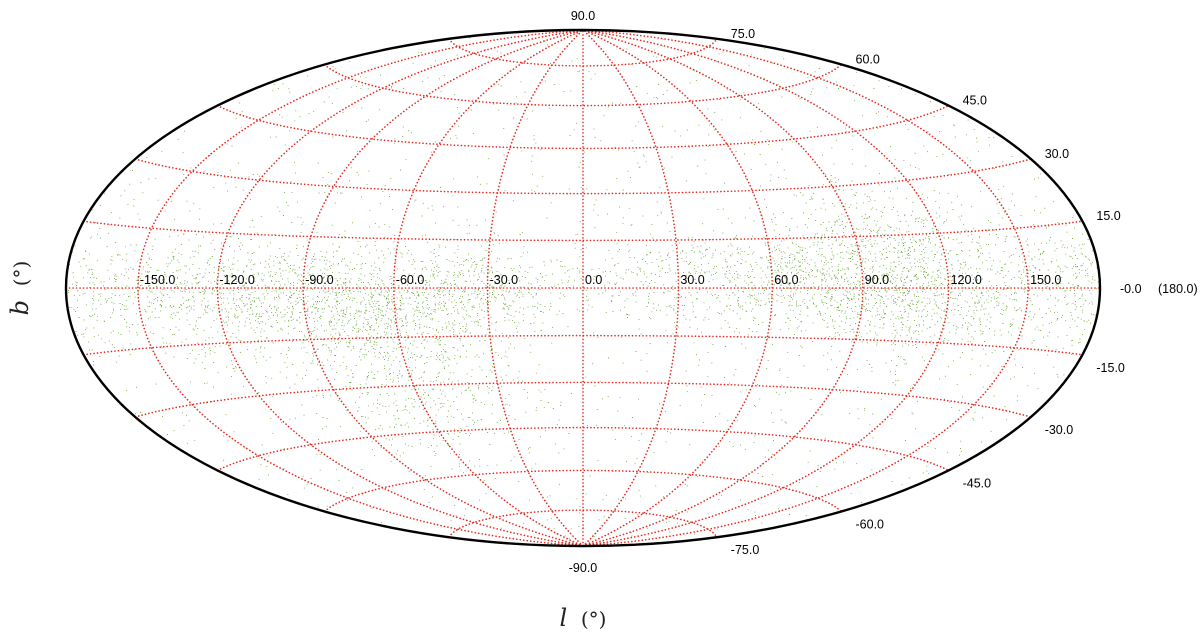 This screenshot has height=636, width=1200. Describe the element at coordinates (319, 280) in the screenshot. I see `longitude-tick-label: -90.0` at that location.